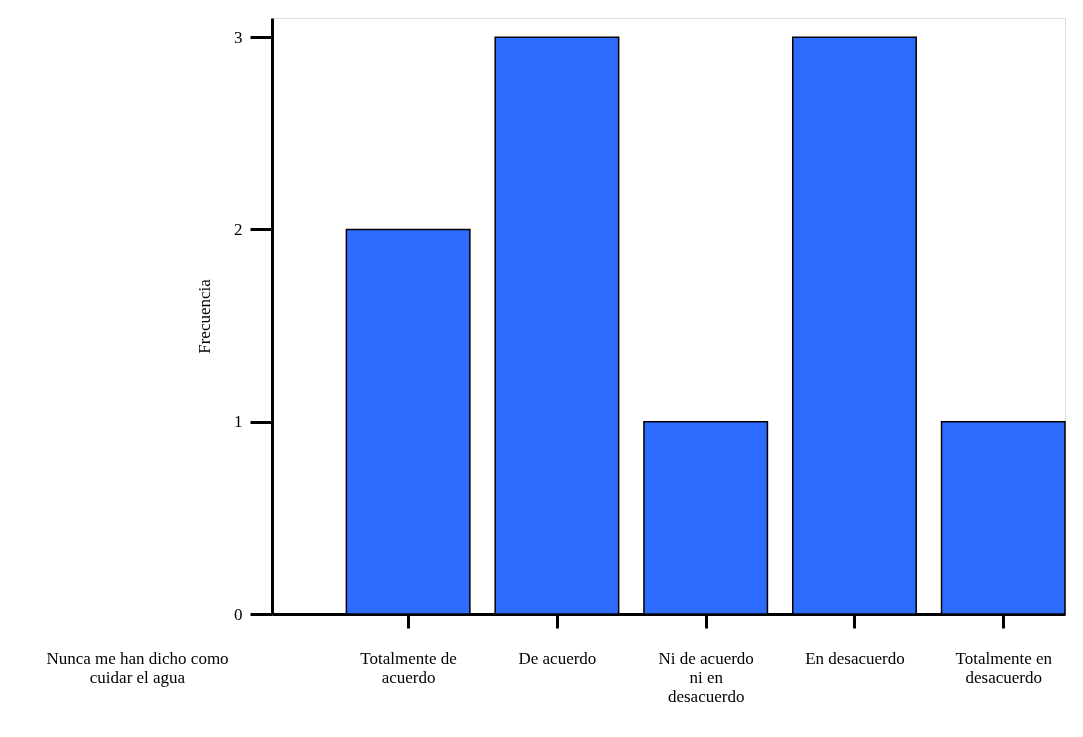 The width and height of the screenshot is (1083, 737). I want to click on y-axis-title: Frecuencia, so click(204, 316).